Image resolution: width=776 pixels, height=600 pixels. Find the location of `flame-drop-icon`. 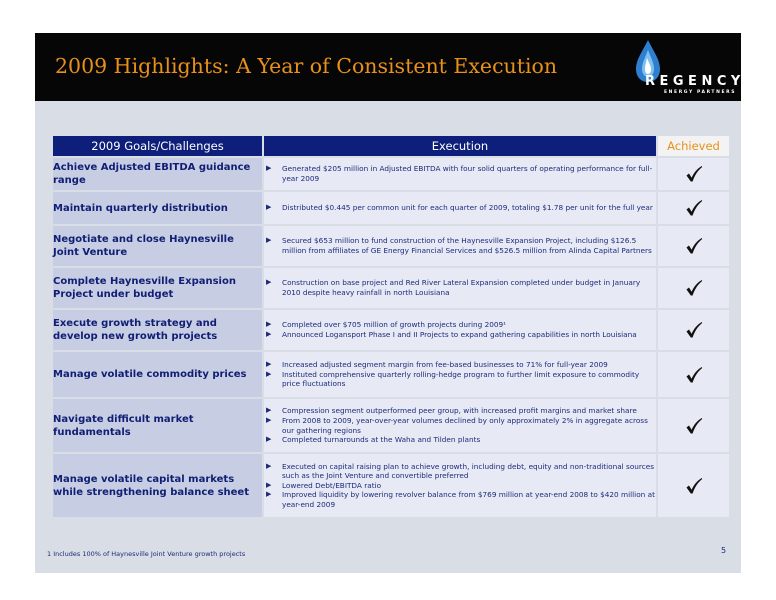

flame-drop-icon is located at coordinates (648, 61).